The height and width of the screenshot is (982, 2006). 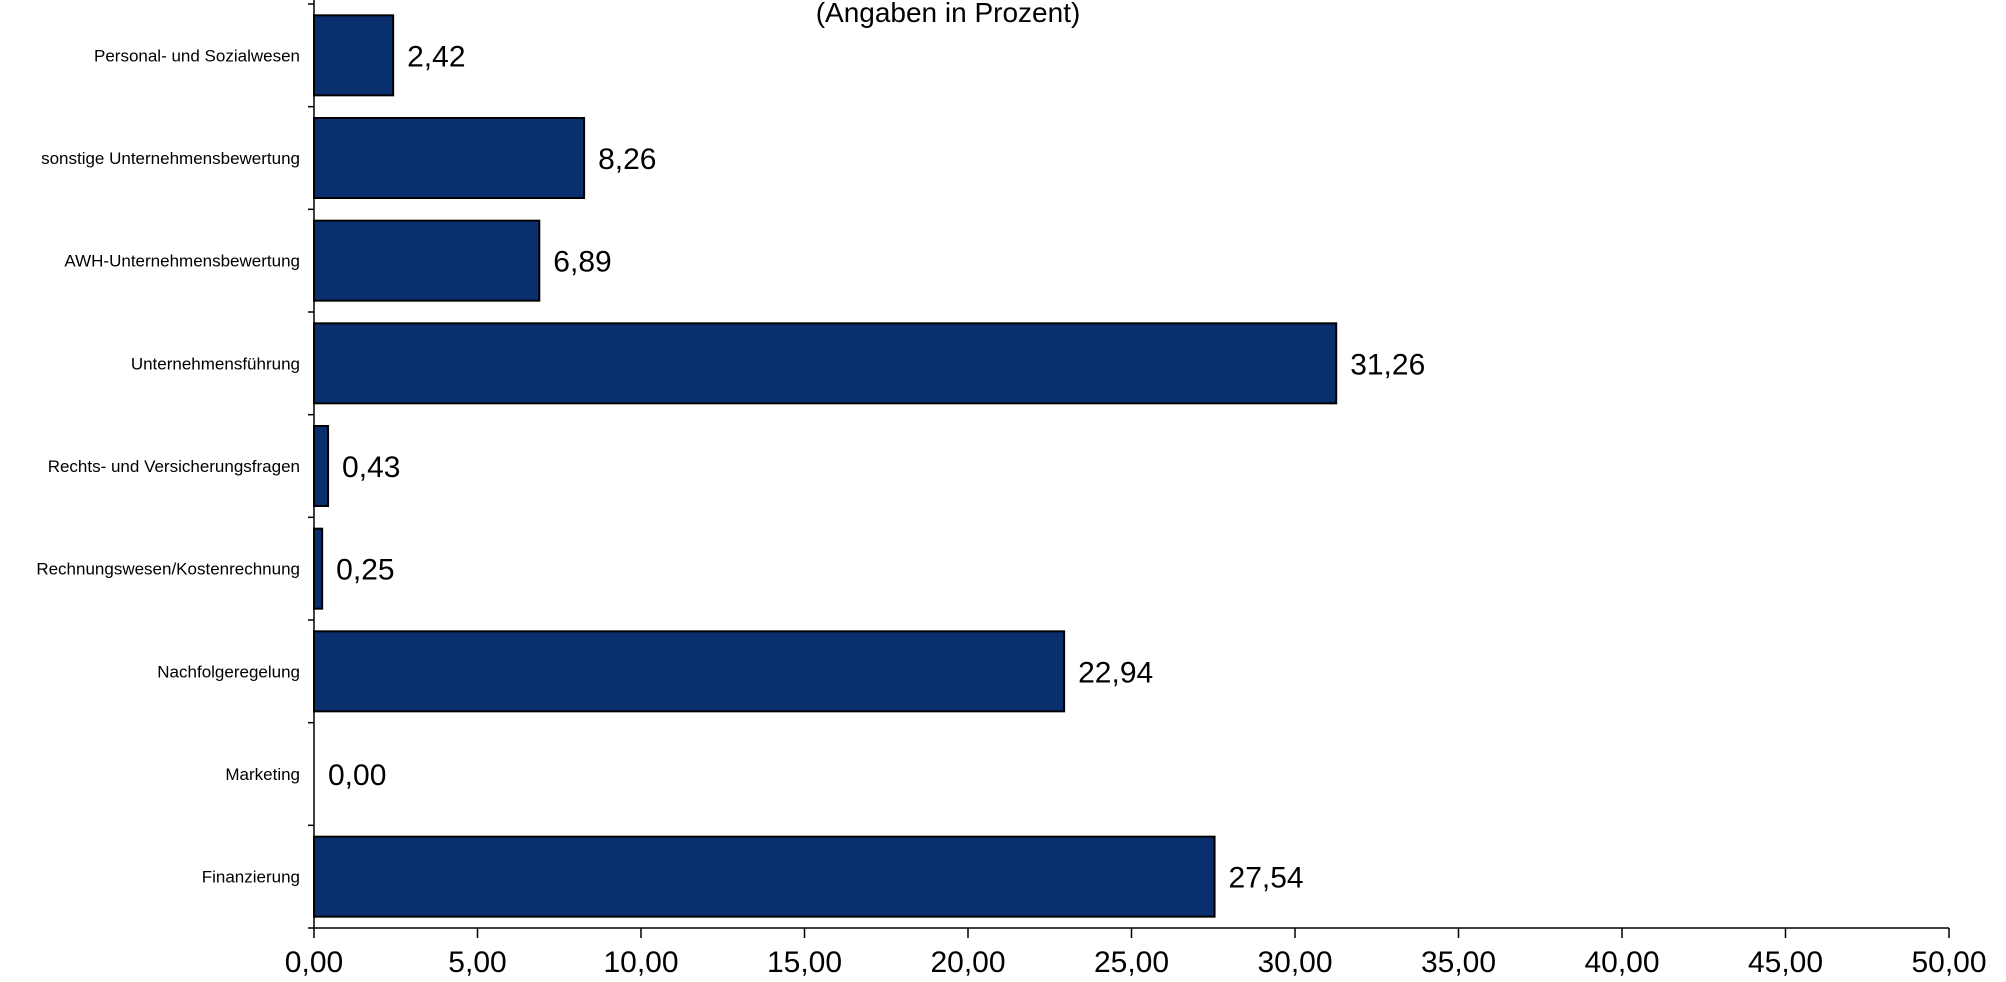 I want to click on x-tick-label: 5,00, so click(x=477, y=962).